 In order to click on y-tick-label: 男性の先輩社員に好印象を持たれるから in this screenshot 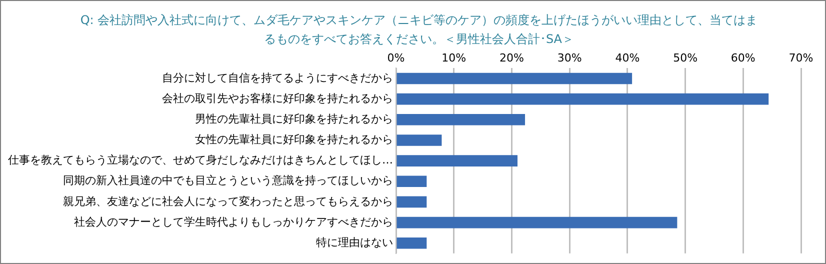, I will do `click(294, 119)`.